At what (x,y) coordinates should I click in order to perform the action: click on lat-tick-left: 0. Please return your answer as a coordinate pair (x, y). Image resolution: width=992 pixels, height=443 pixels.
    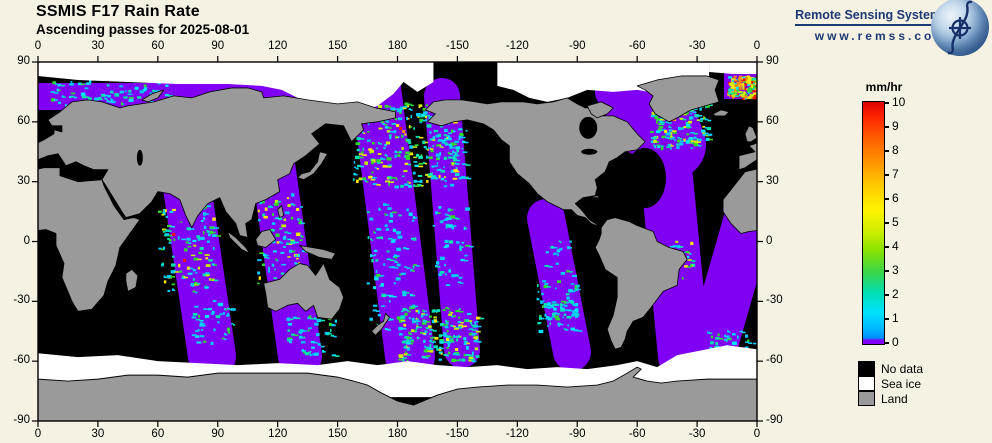
    Looking at the image, I should click on (26, 240).